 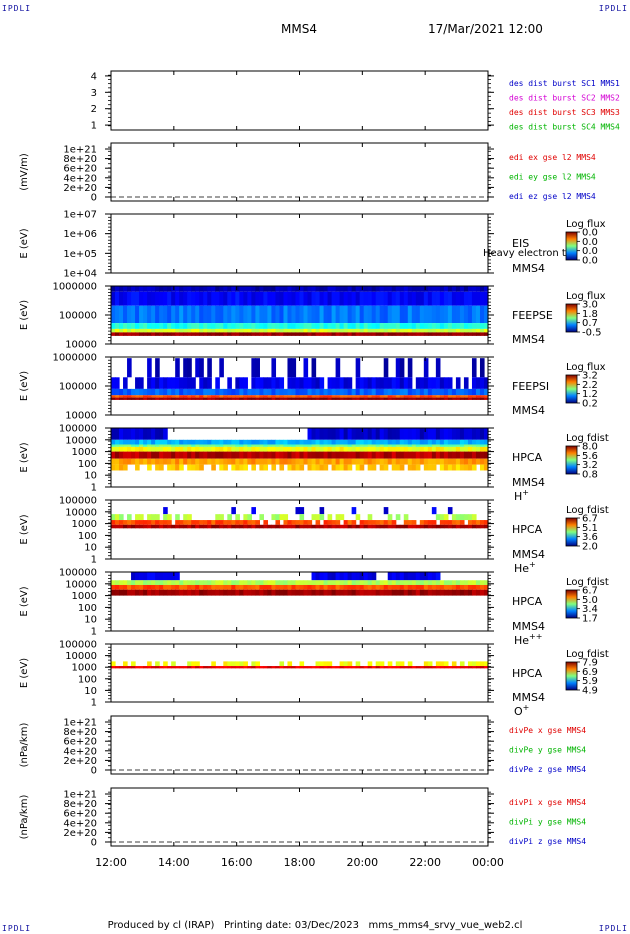 What do you see at coordinates (528, 639) in the screenshot?
I see `species-label: He++` at bounding box center [528, 639].